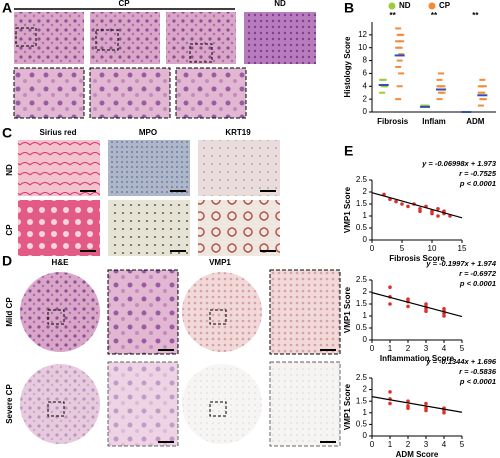 This screenshot has height=458, width=500. What do you see at coordinates (434, 121) in the screenshot?
I see `x-tick-label: Inflam` at bounding box center [434, 121].